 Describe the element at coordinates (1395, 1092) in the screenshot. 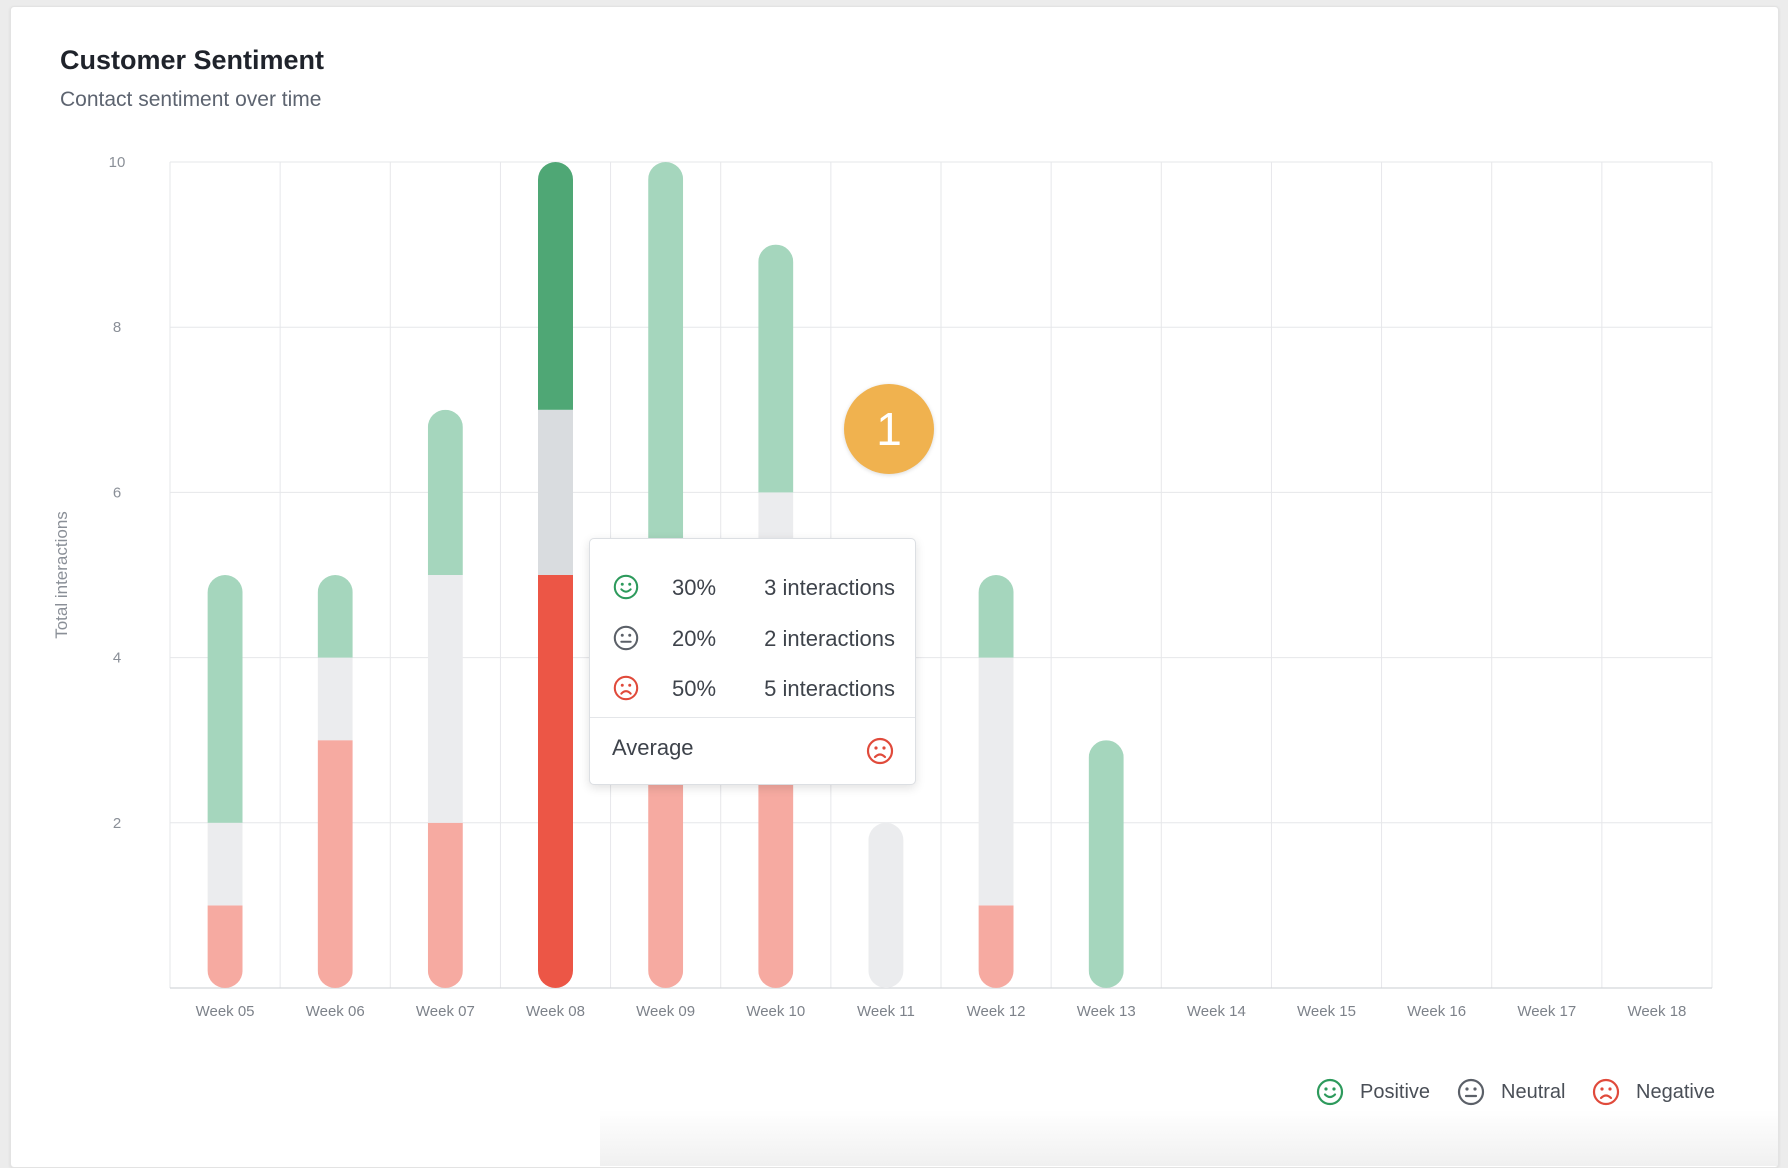

I see `legend-label: Positive` at that location.